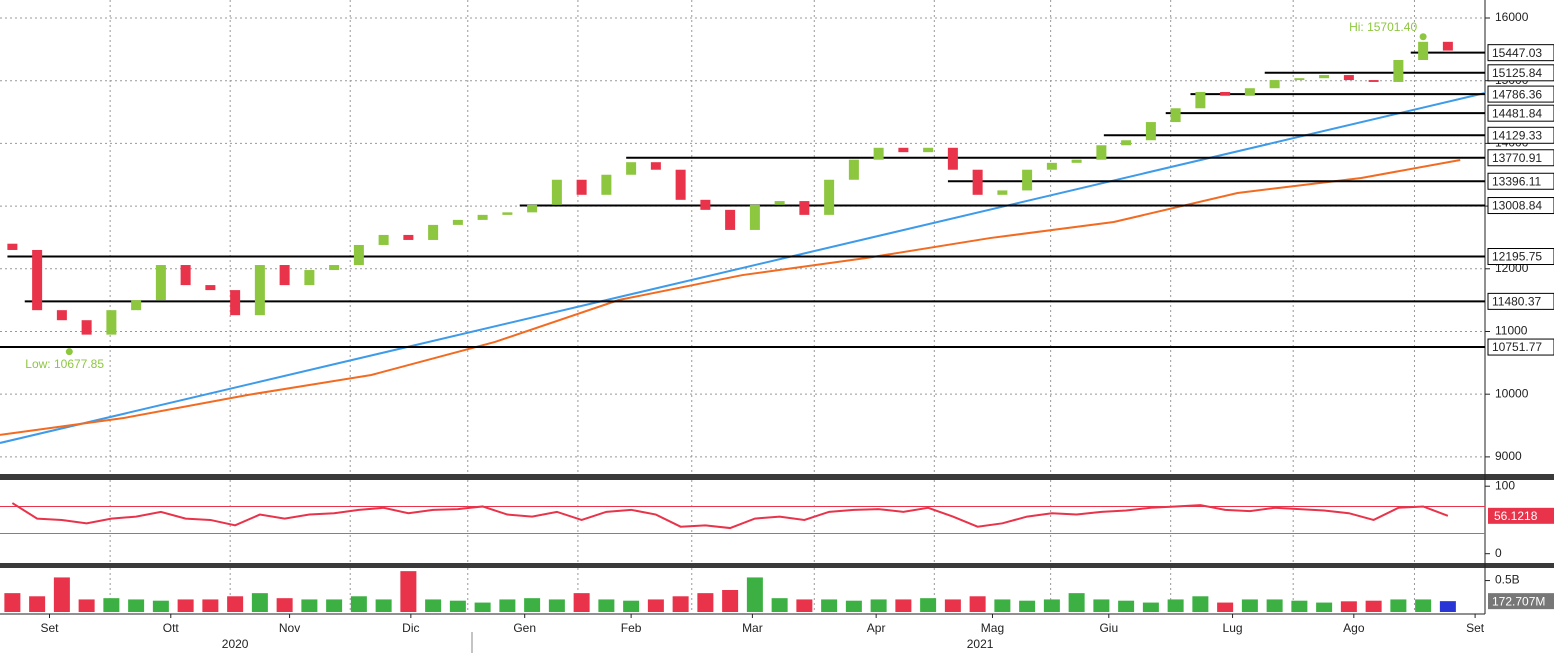  Describe the element at coordinates (1517, 113) in the screenshot. I see `level-label: 14481.84` at that location.